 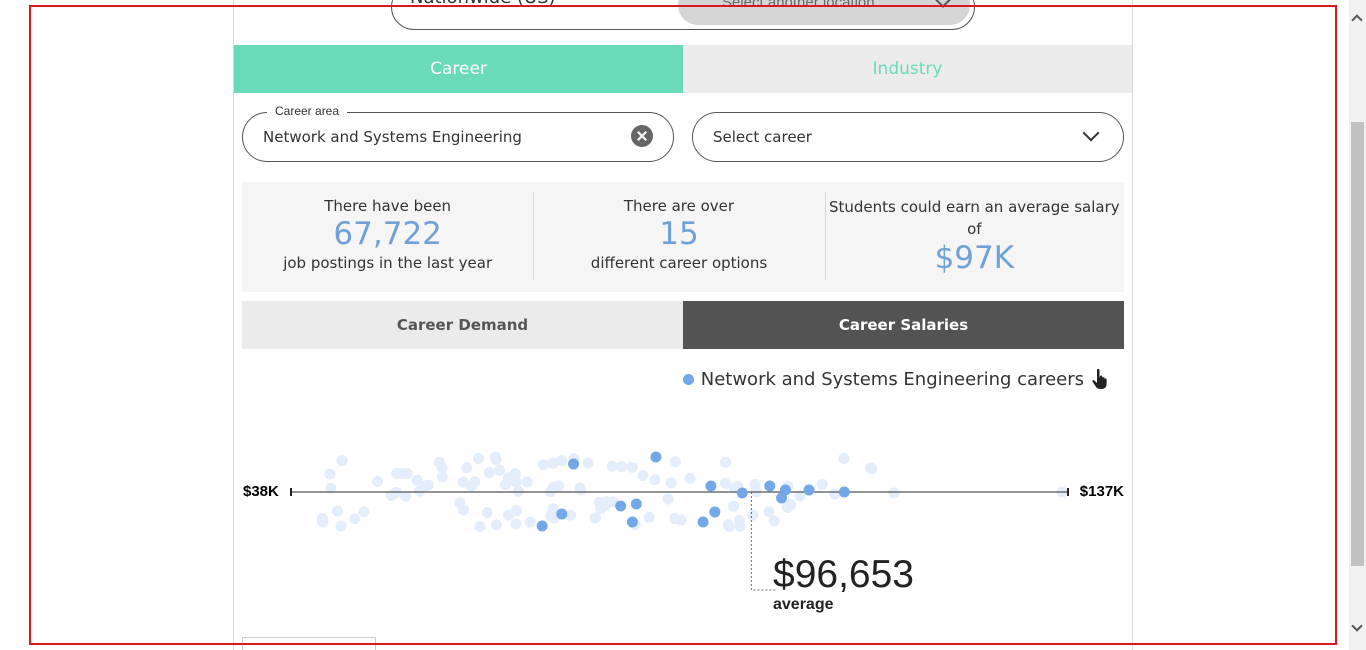 I want to click on location-select-button: Select another location, so click(x=824, y=12).